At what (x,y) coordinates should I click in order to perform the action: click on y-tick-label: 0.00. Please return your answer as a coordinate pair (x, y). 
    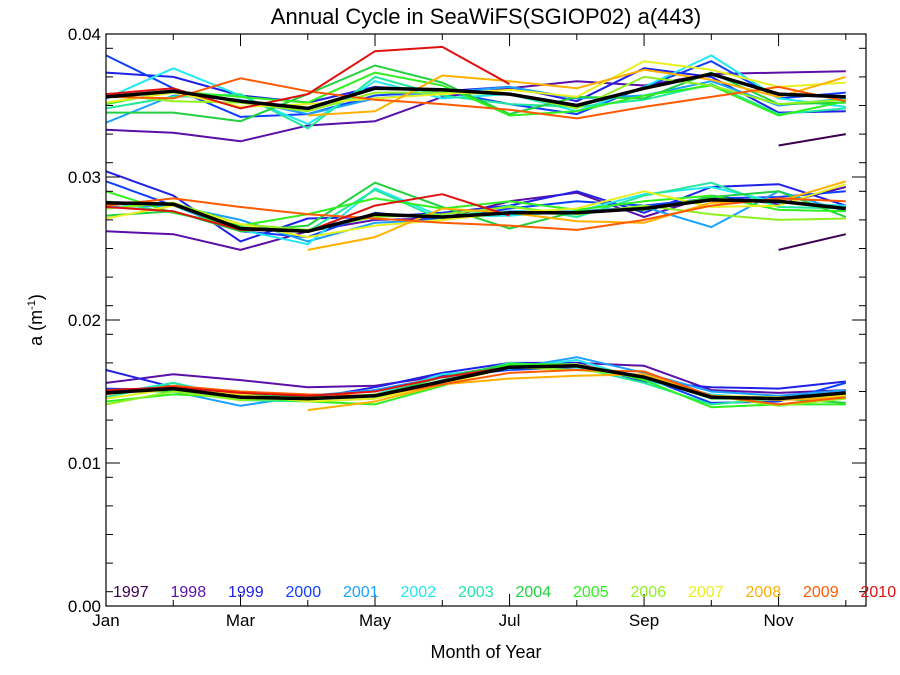
    Looking at the image, I should click on (84, 606).